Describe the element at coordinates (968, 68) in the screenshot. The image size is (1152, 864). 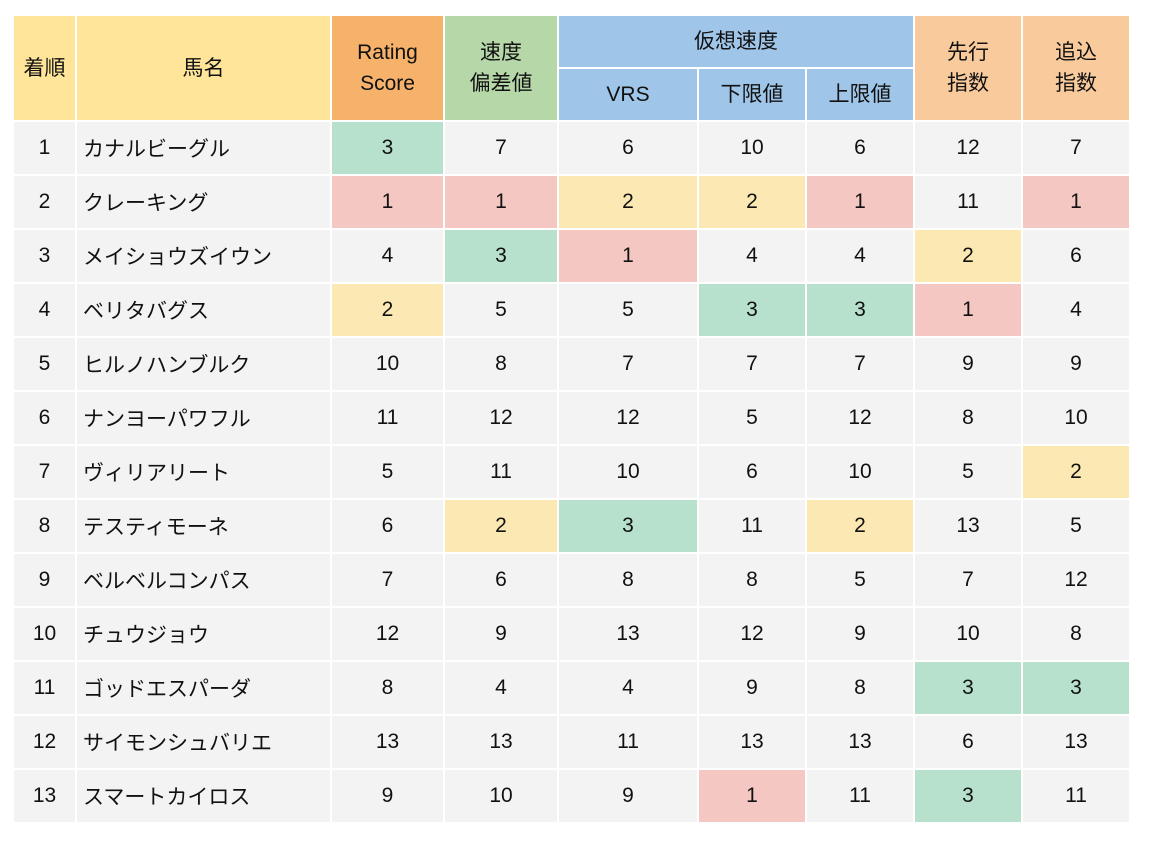
I see `header-senko-index: 先行 指数` at that location.